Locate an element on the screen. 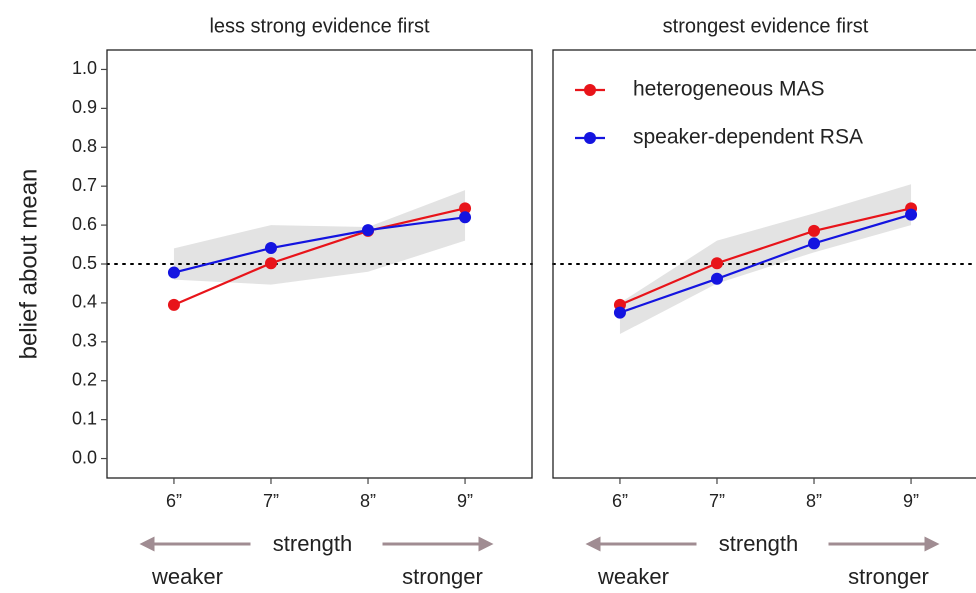 This screenshot has width=976, height=593. y-axis-label: belief about mean is located at coordinates (28, 264).